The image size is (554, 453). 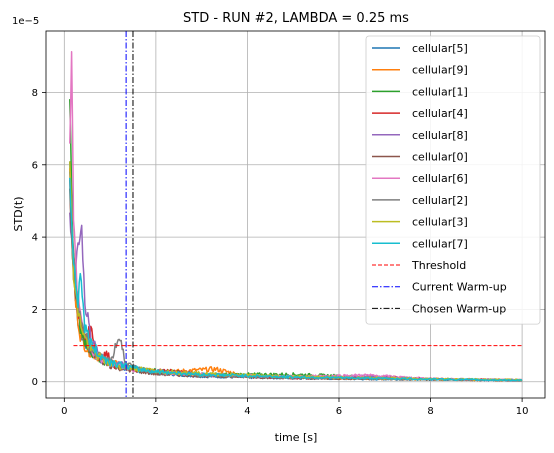 What do you see at coordinates (440, 113) in the screenshot?
I see `legend-label: cellular[4]` at bounding box center [440, 113].